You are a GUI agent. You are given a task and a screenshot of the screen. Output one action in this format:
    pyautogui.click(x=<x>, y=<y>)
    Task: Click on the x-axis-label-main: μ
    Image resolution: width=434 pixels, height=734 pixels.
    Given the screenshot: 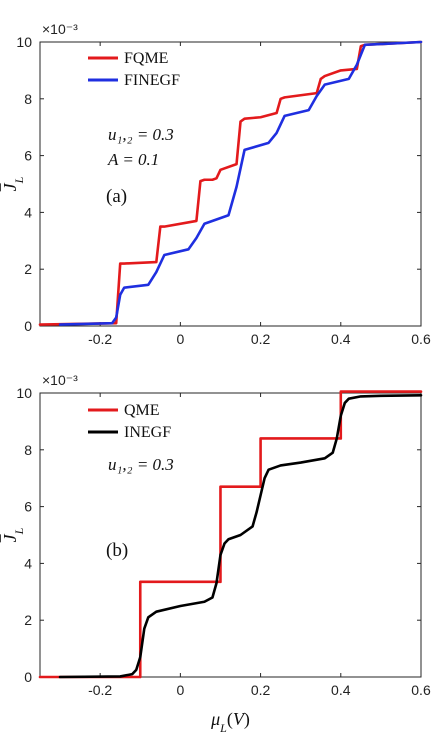 What is the action you would take?
    pyautogui.click(x=215, y=719)
    